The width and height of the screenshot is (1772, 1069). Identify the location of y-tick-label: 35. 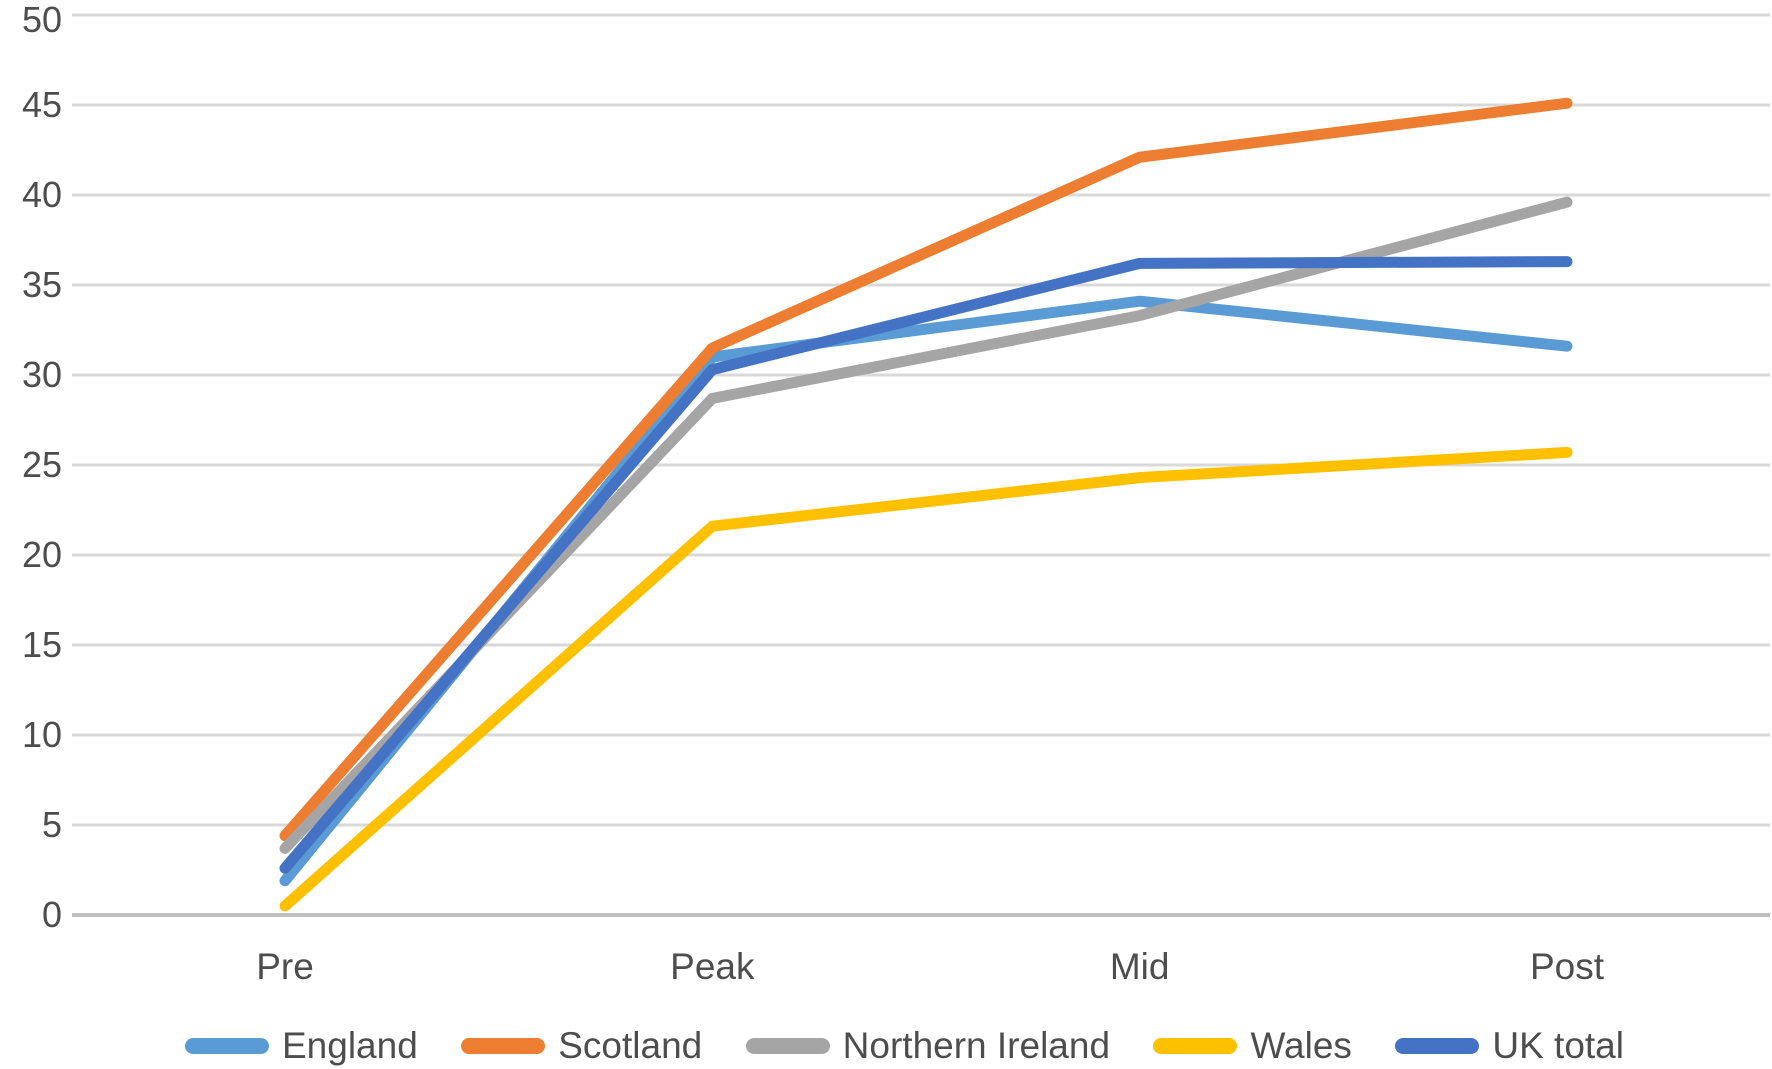
(41, 284).